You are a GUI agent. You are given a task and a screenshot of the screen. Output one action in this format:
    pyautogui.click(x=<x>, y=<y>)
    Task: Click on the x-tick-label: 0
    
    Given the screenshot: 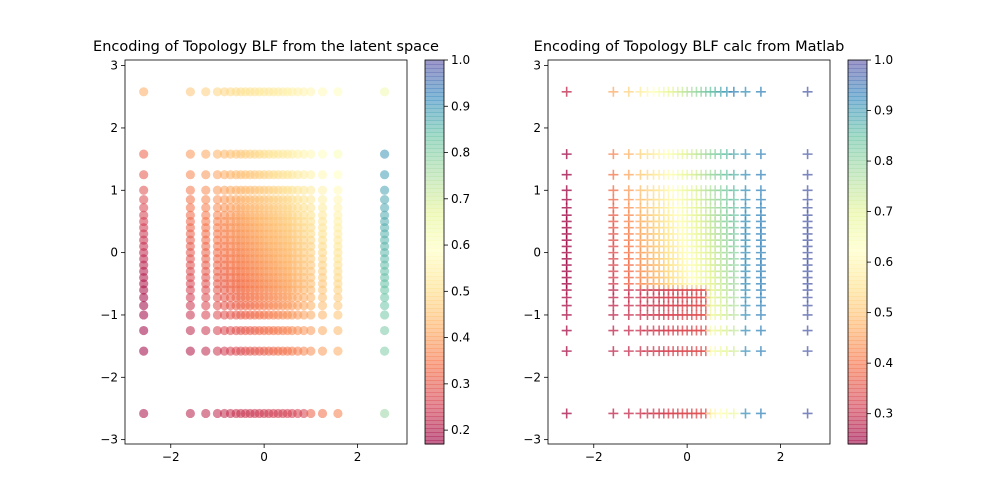 What is the action you would take?
    pyautogui.click(x=264, y=457)
    